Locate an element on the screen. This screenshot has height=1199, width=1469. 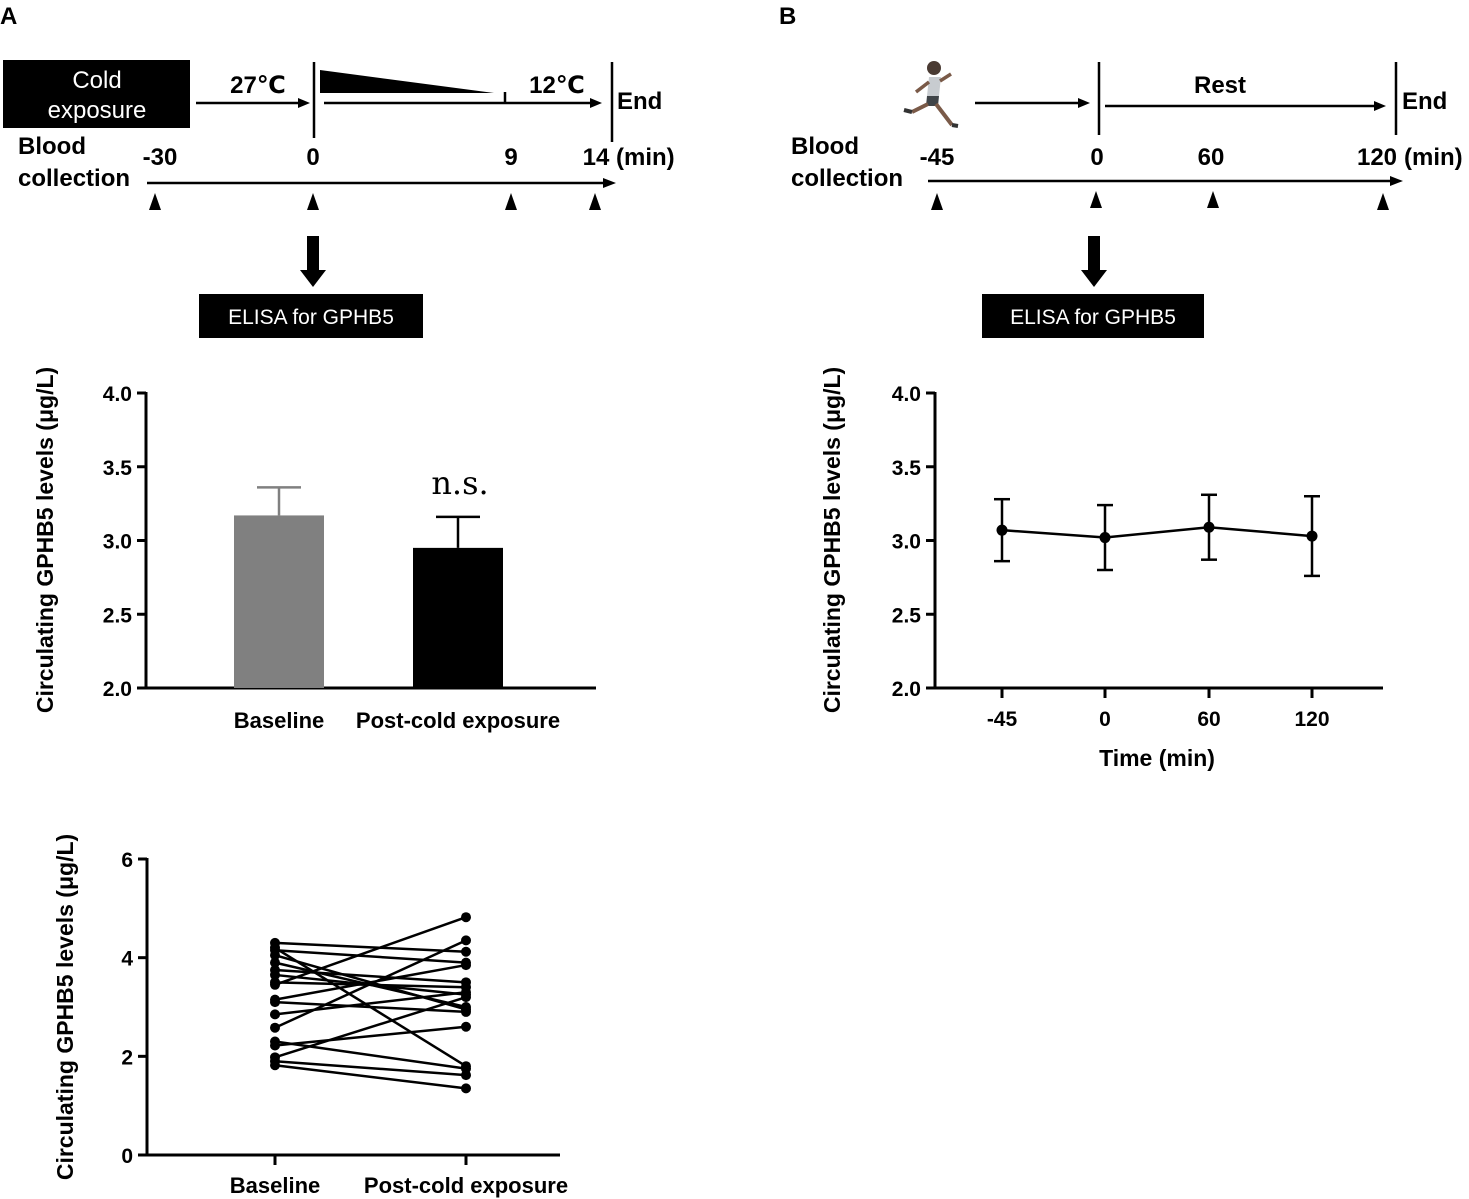
bar-chart-a-y-tick-label: 3.5 is located at coordinates (118, 468).